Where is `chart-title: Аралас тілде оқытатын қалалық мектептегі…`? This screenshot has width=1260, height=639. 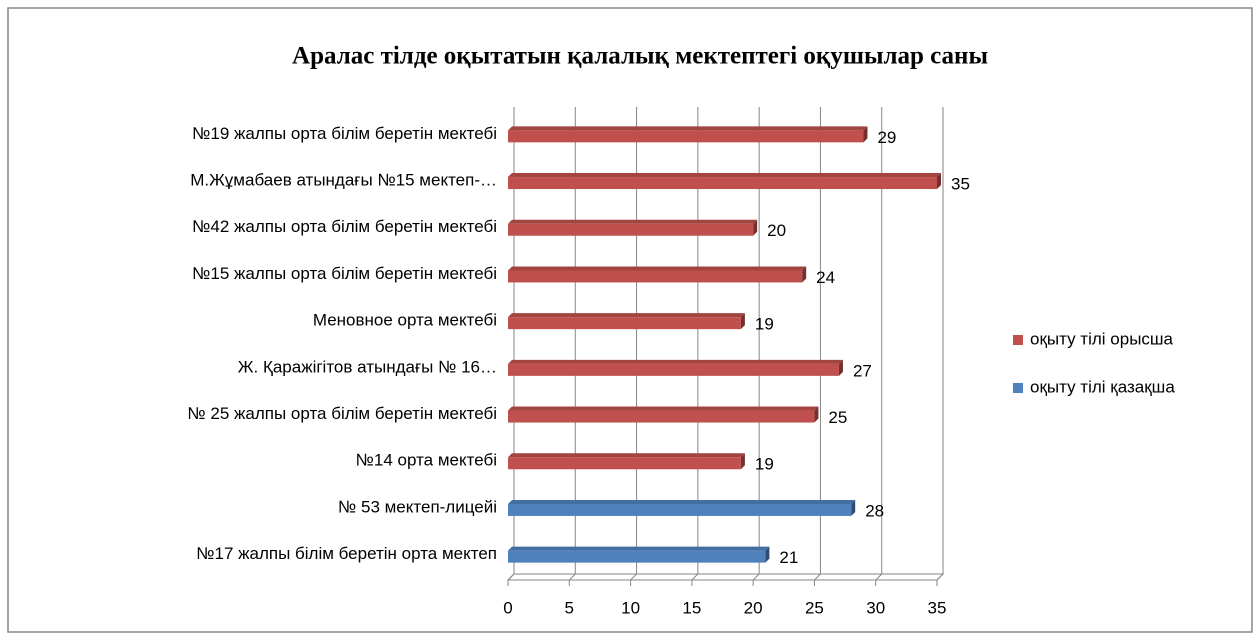
chart-title: Аралас тілде оқытатын қалалық мектептегі… is located at coordinates (640, 56).